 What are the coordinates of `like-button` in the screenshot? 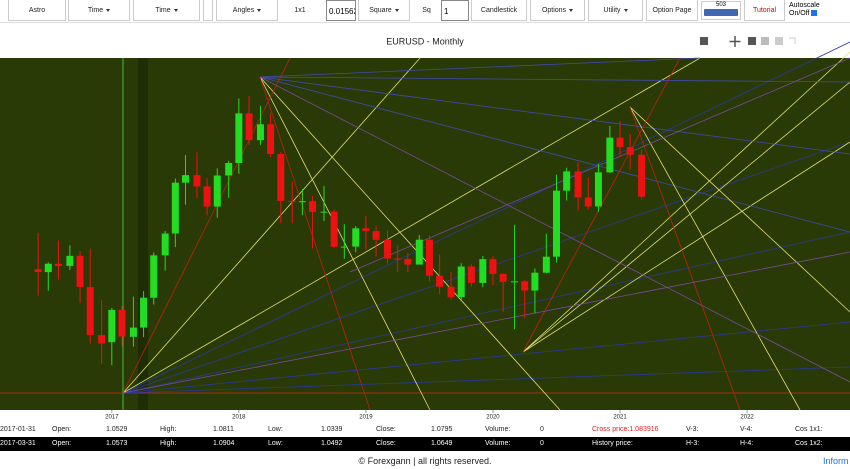 It's located at (721, 12).